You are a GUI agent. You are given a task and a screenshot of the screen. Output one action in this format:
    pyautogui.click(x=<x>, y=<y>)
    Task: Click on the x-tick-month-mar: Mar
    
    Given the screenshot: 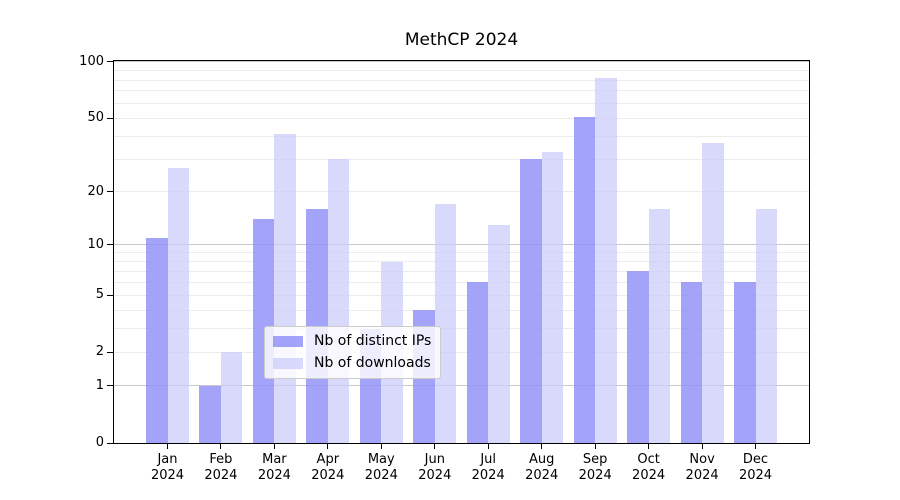 What is the action you would take?
    pyautogui.click(x=274, y=459)
    